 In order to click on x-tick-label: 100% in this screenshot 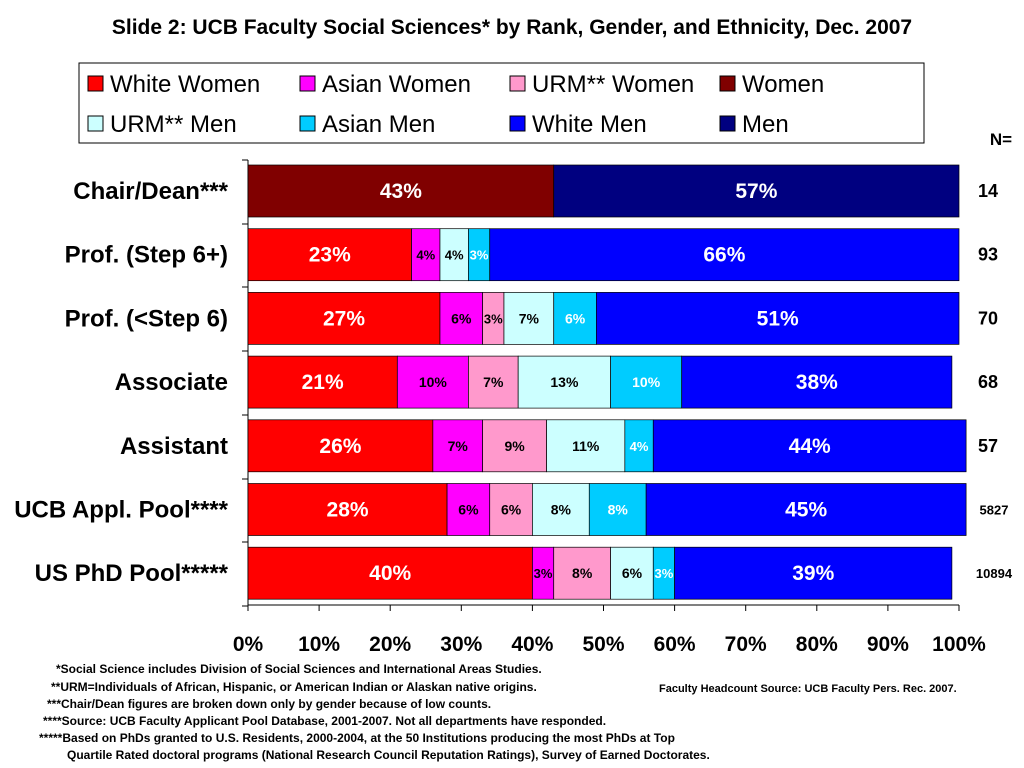, I will do `click(959, 644)`.